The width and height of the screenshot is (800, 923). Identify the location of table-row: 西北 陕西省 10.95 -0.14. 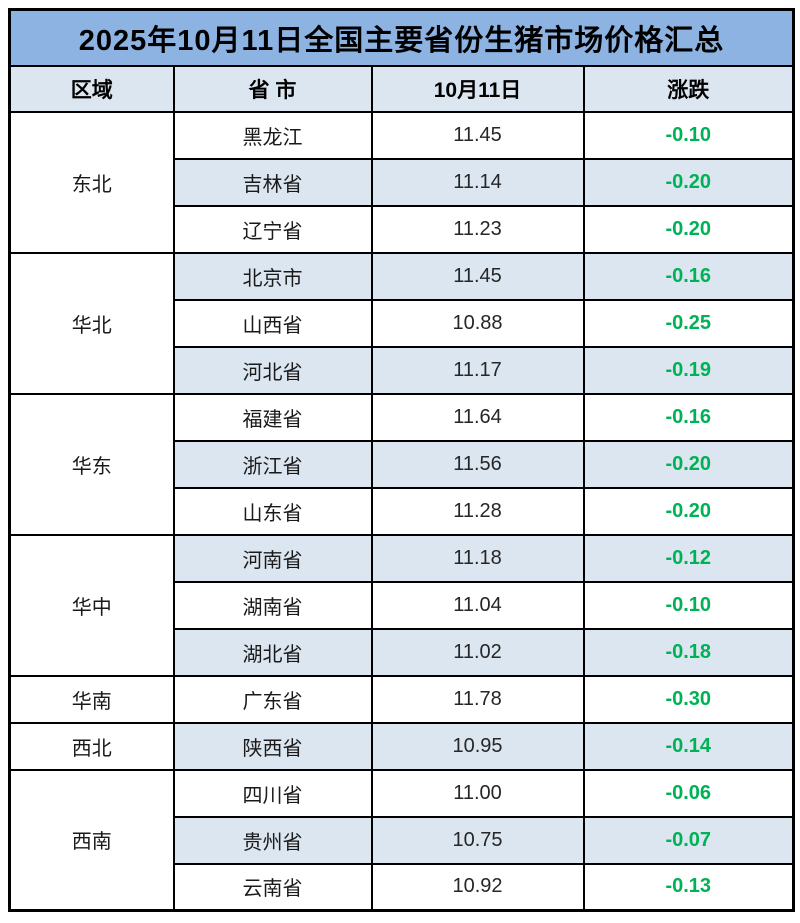
(401, 746).